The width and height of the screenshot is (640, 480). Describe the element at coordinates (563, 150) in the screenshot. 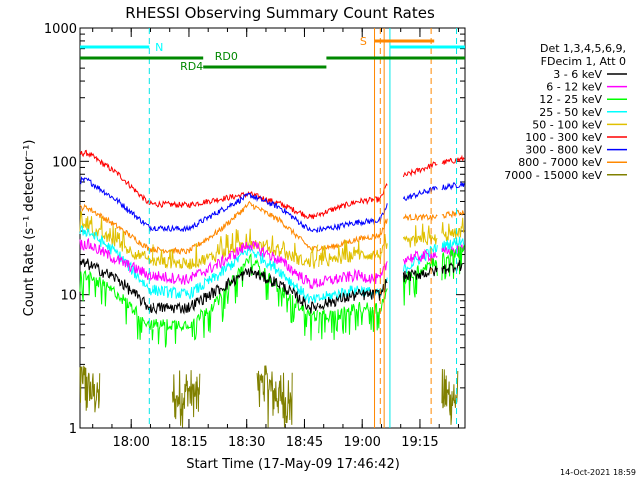

I see `legend-entry-label: 300 - 800 keV` at that location.